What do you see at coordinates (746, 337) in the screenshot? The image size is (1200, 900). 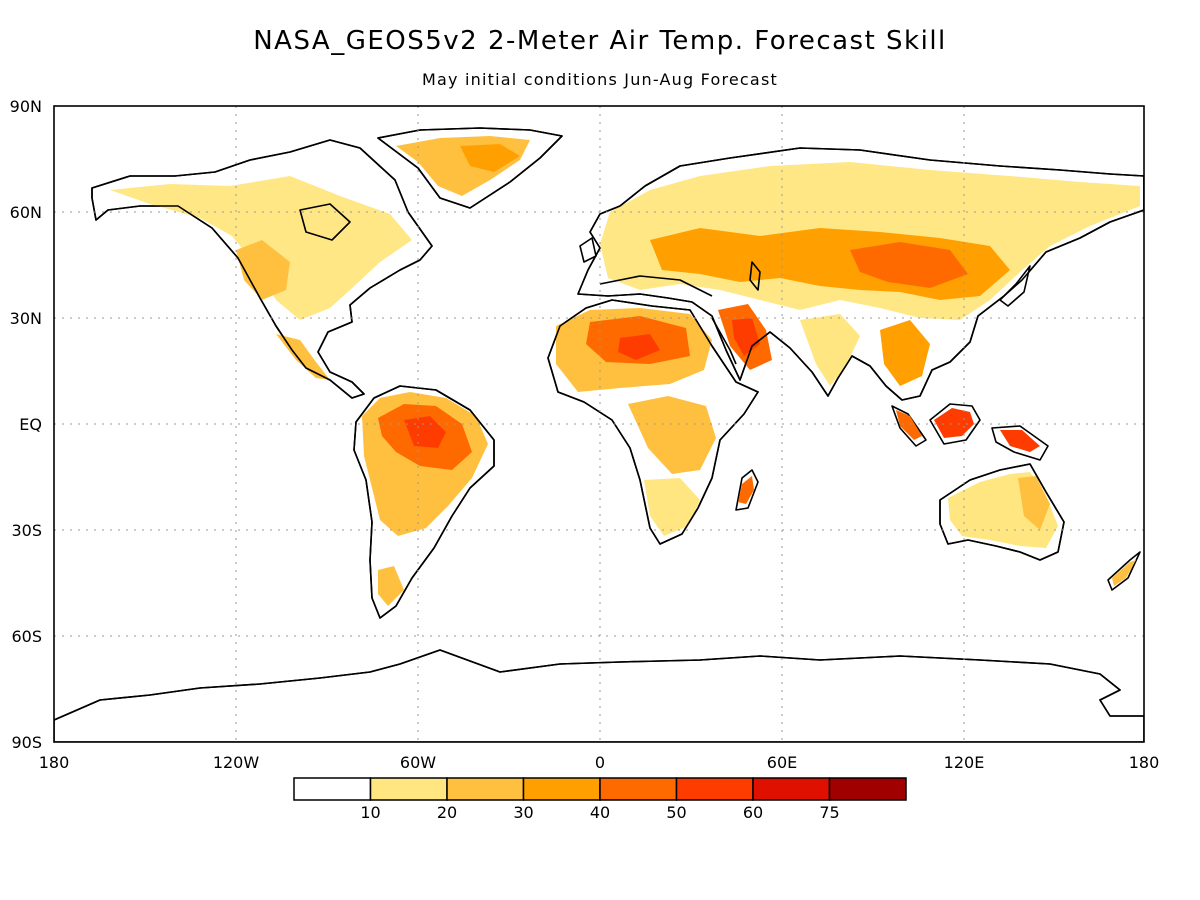 I see `skill-patch-arabian-core` at bounding box center [746, 337].